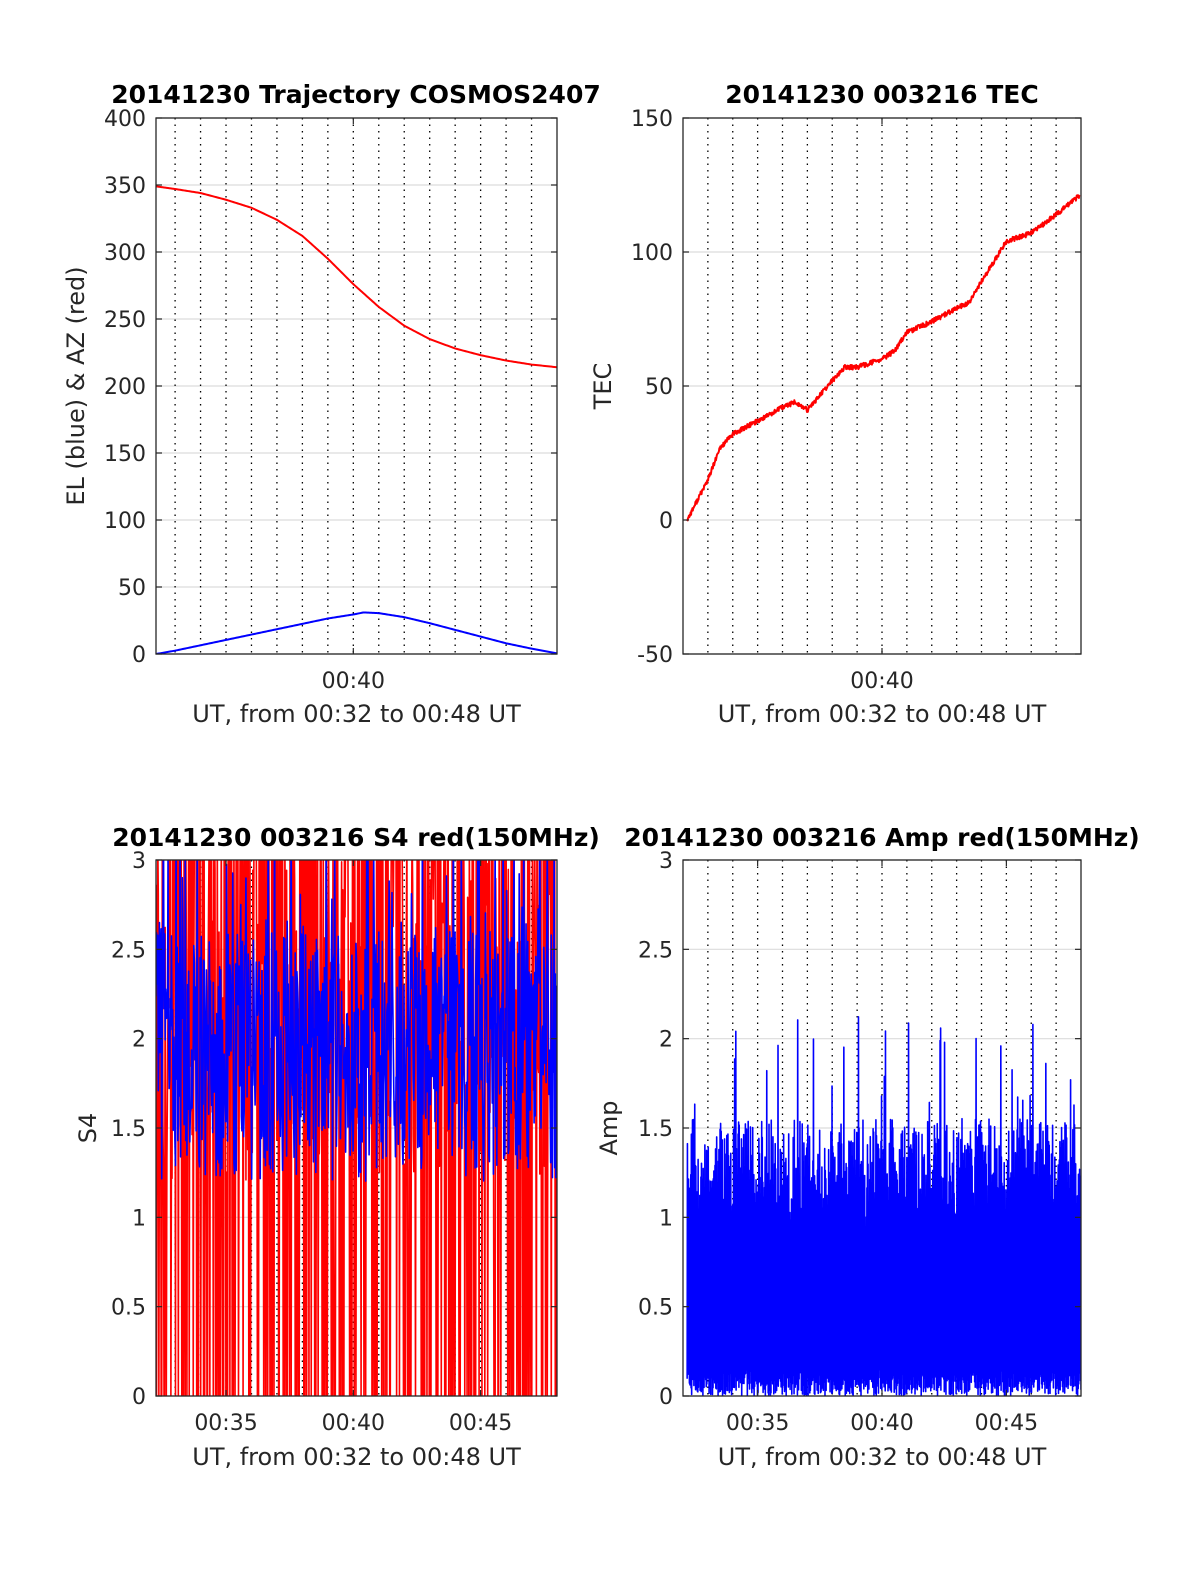 This screenshot has width=1200, height=1575. Describe the element at coordinates (603, 387) in the screenshot. I see `y-axis-label: TEC` at that location.